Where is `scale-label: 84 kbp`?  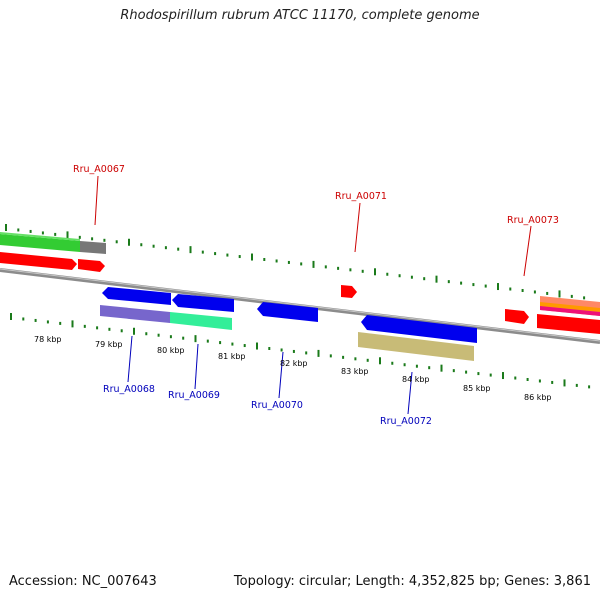
scale-label: 84 kbp is located at coordinates (416, 379).